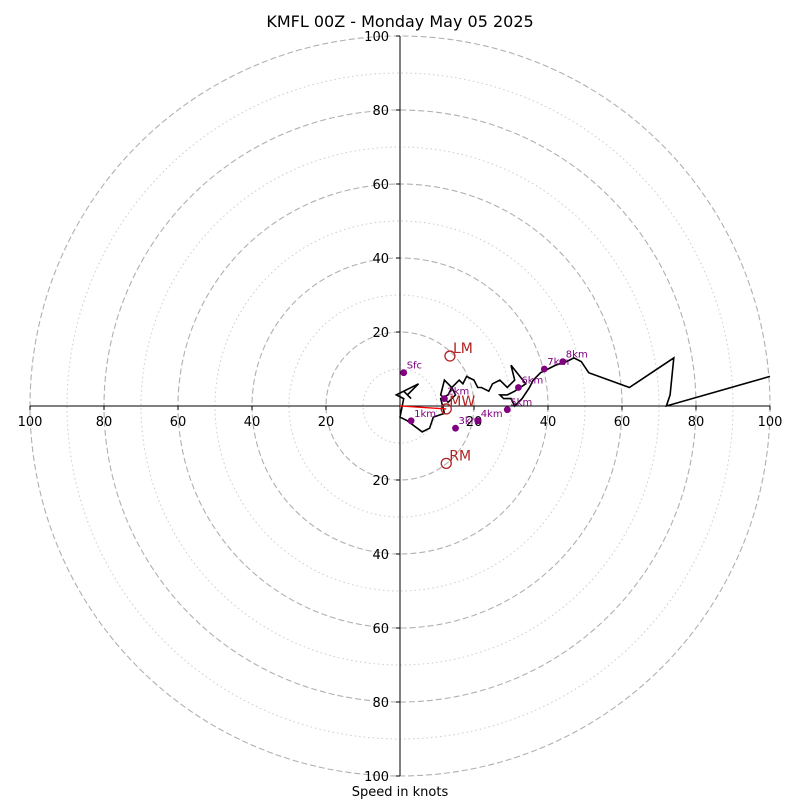 This screenshot has width=800, height=800. What do you see at coordinates (399, 21) in the screenshot?
I see `chart-title: KMFL 00Z - Monday May 05 2025` at bounding box center [399, 21].